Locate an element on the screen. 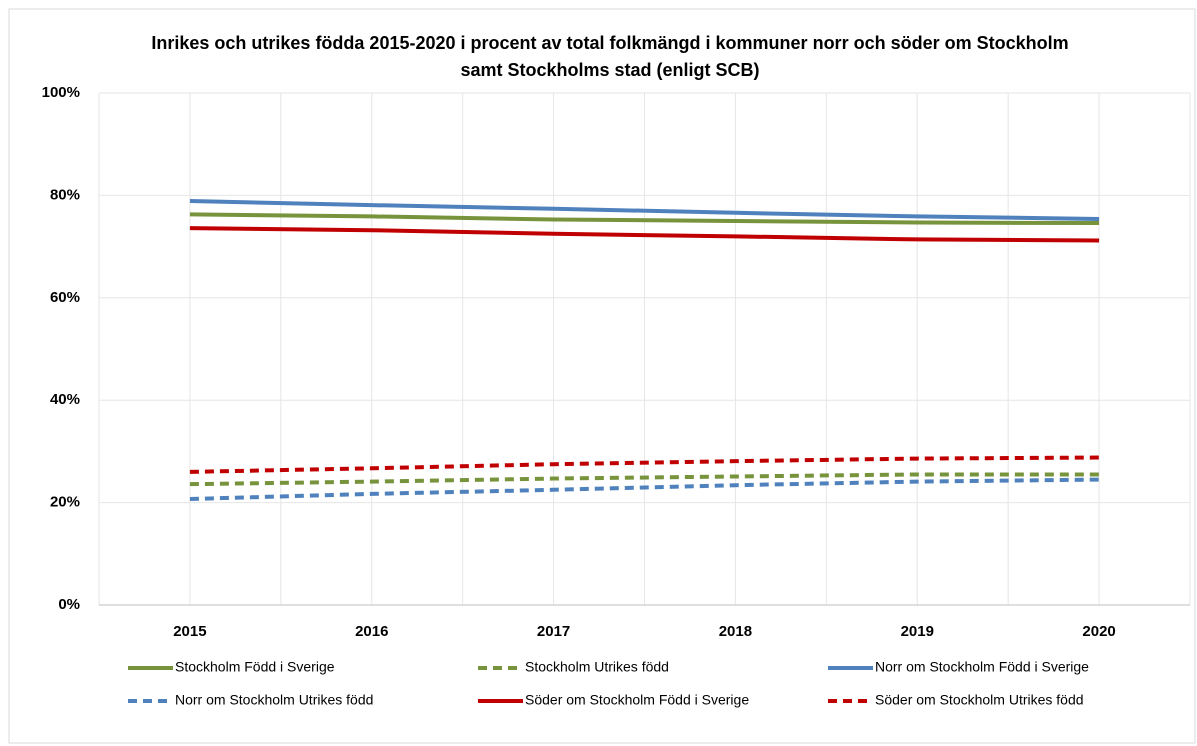 Image resolution: width=1197 pixels, height=746 pixels. x-tick-label: 2020 is located at coordinates (1098, 631).